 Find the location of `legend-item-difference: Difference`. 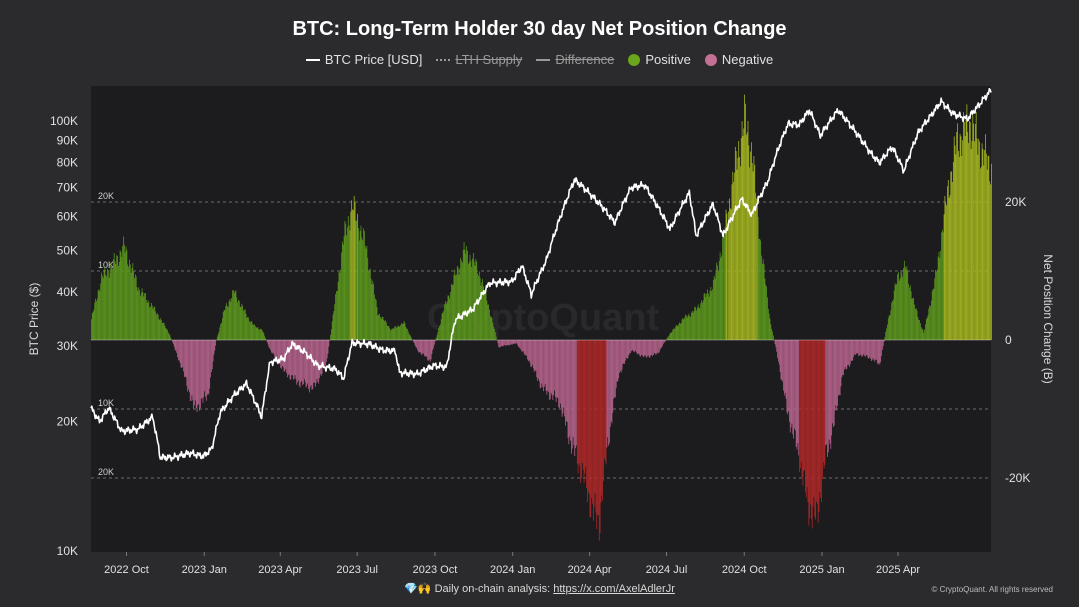

legend-item-difference: Difference is located at coordinates (575, 59).